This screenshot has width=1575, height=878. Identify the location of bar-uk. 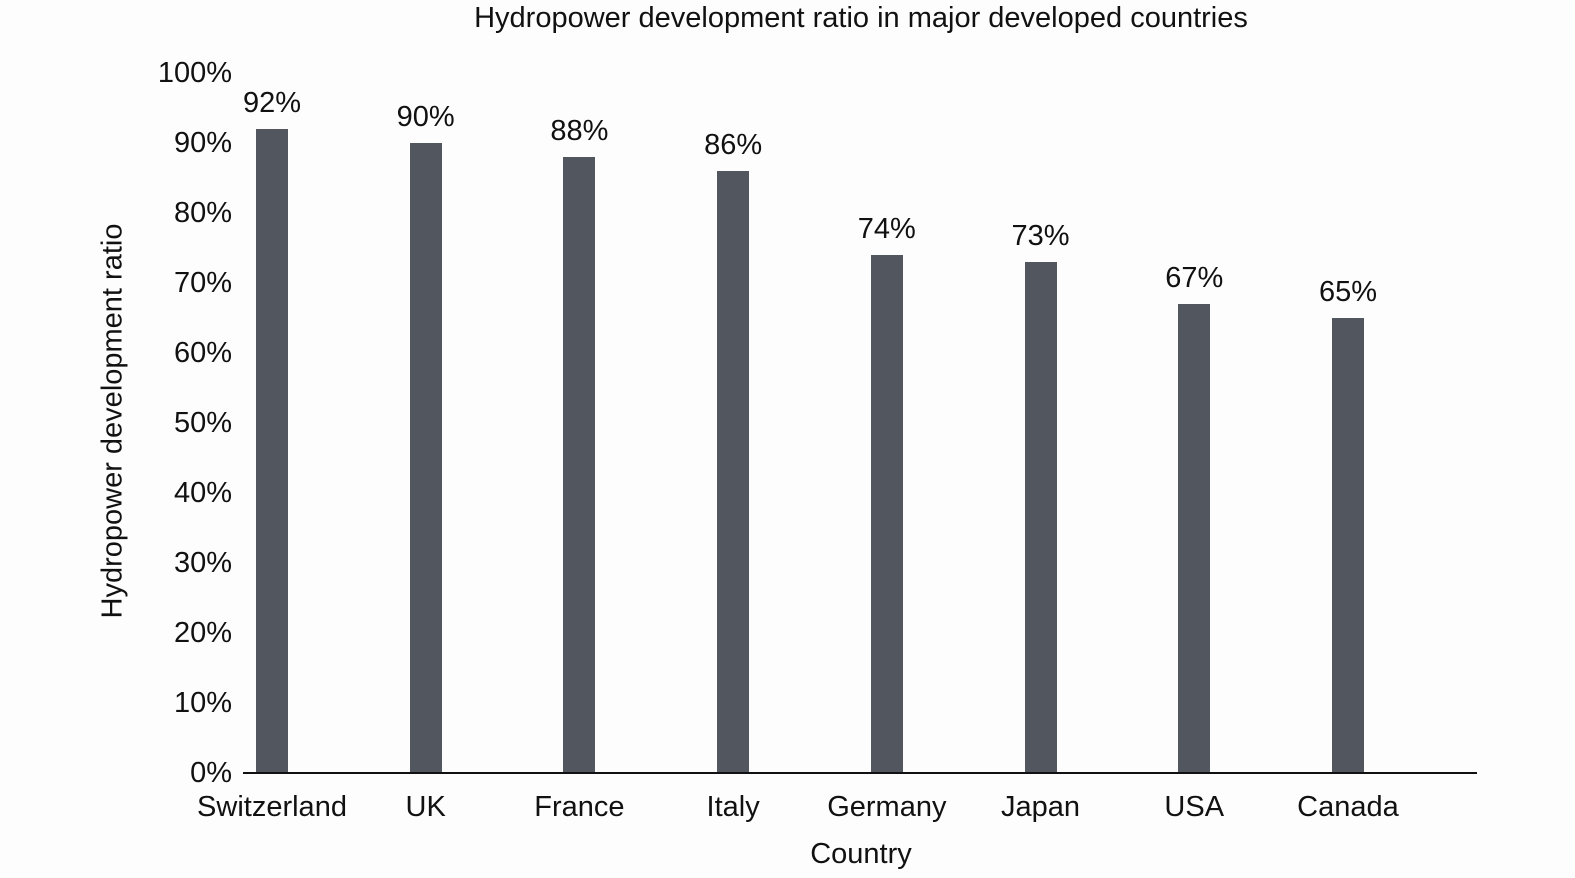
(425, 458).